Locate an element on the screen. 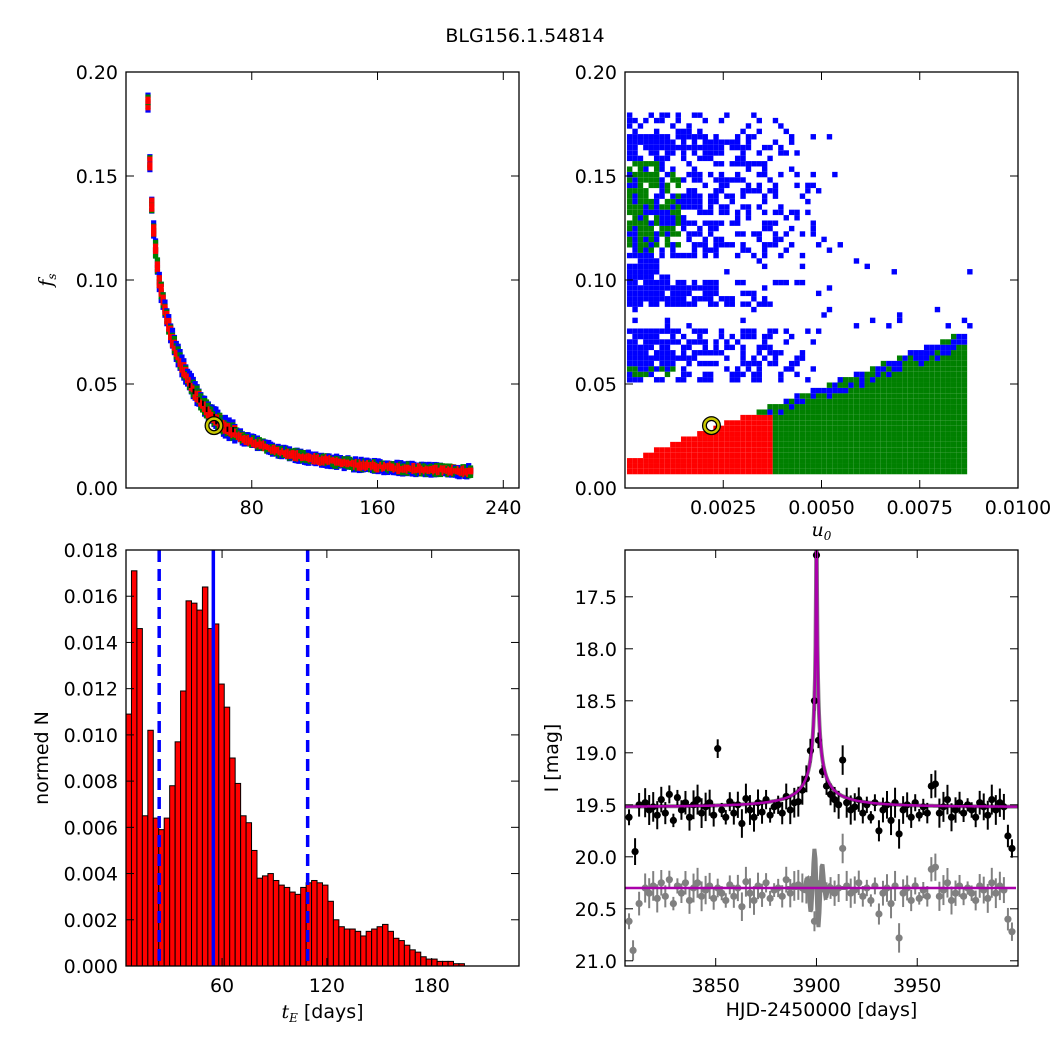  light-curve-plot is located at coordinates (821, 755).